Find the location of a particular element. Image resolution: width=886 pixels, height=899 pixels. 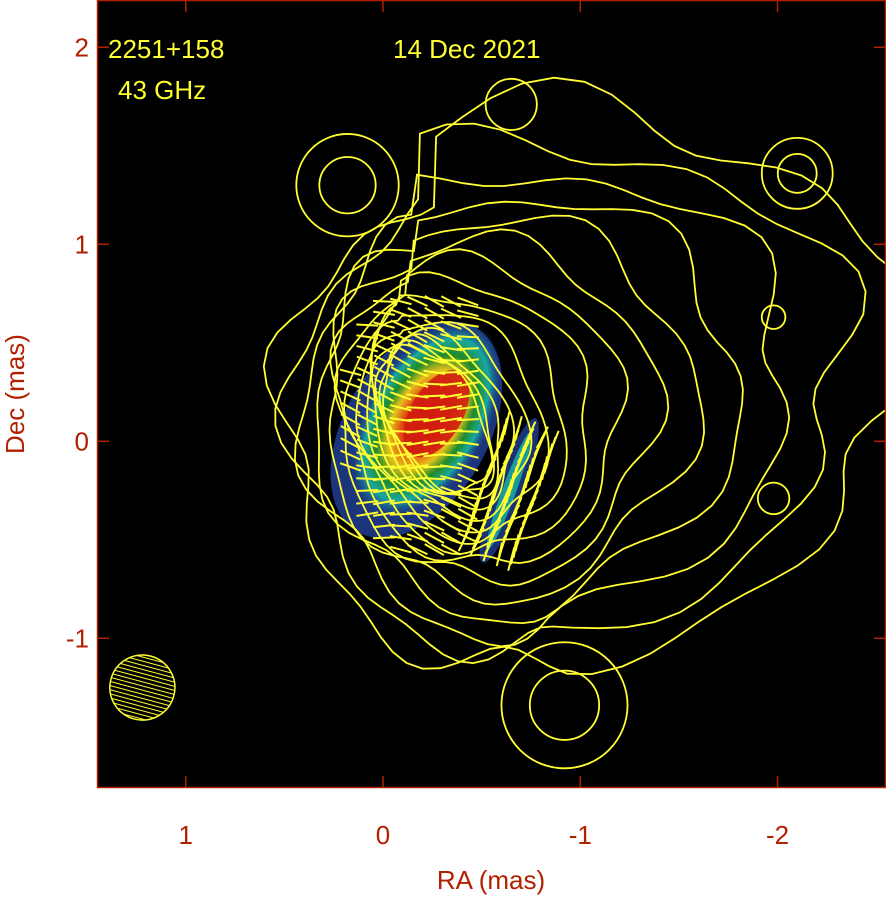

restoring-beam is located at coordinates (142, 687).